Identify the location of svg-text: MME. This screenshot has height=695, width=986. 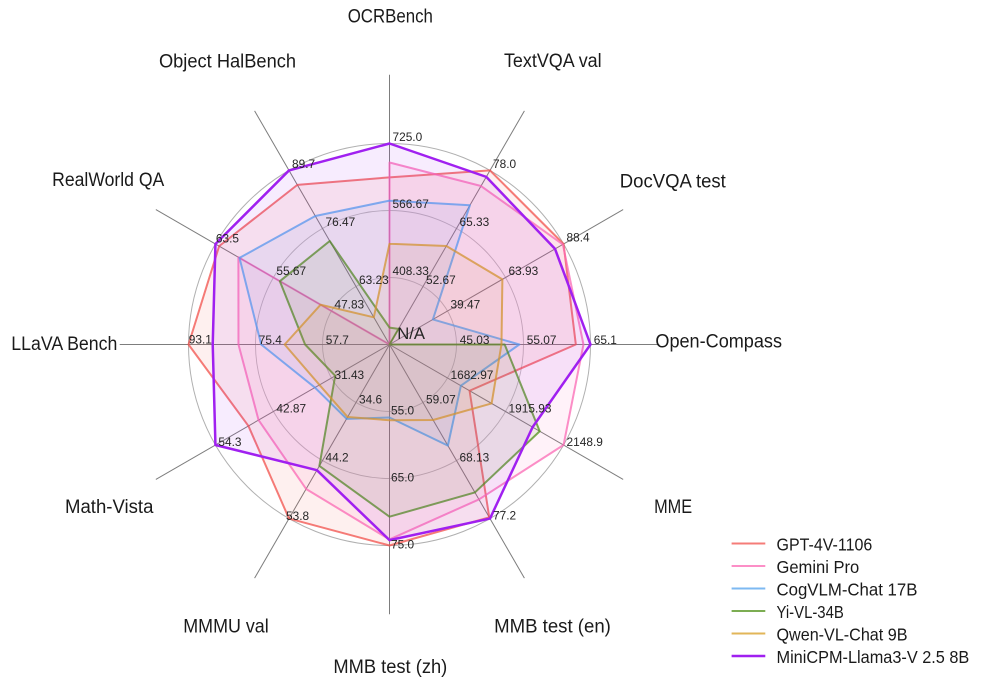
(673, 507).